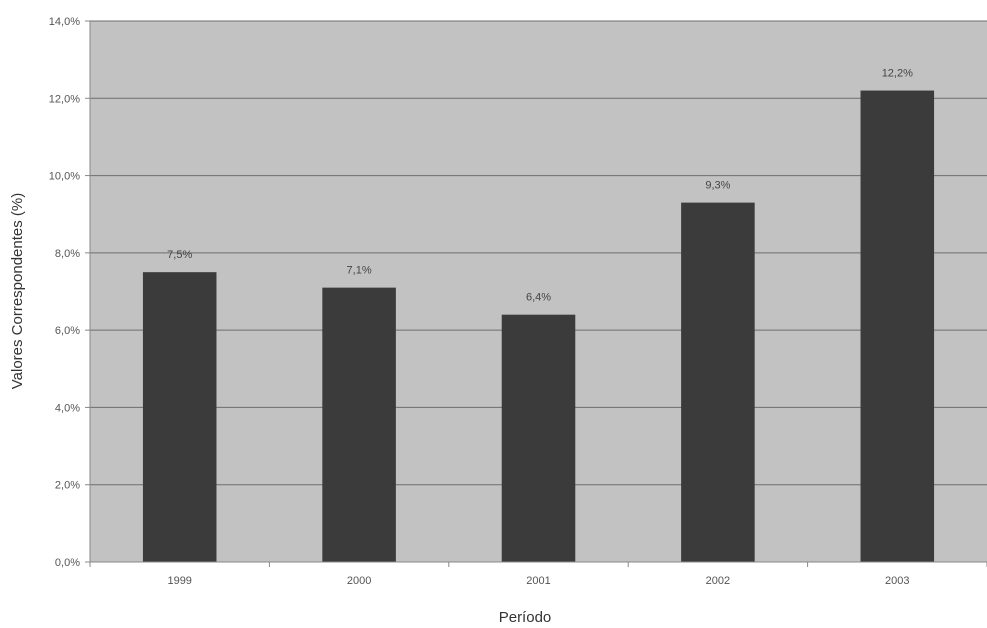  What do you see at coordinates (179, 255) in the screenshot?
I see `data-label-1999: 7,5%` at bounding box center [179, 255].